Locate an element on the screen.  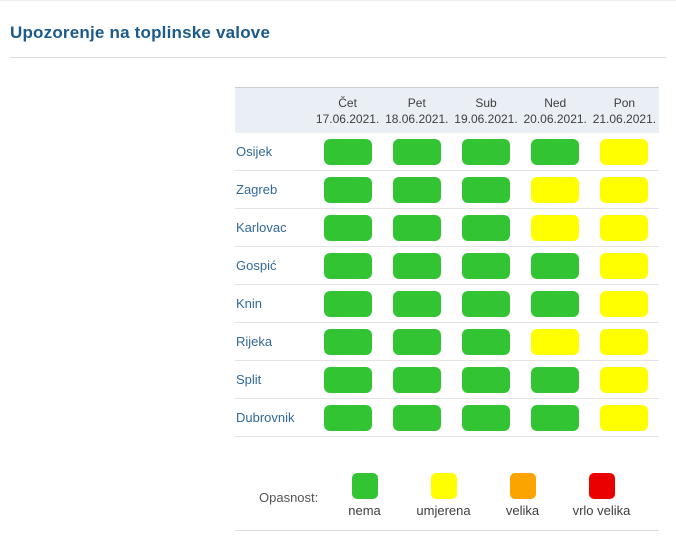
city-link: Rijeka is located at coordinates (254, 341).